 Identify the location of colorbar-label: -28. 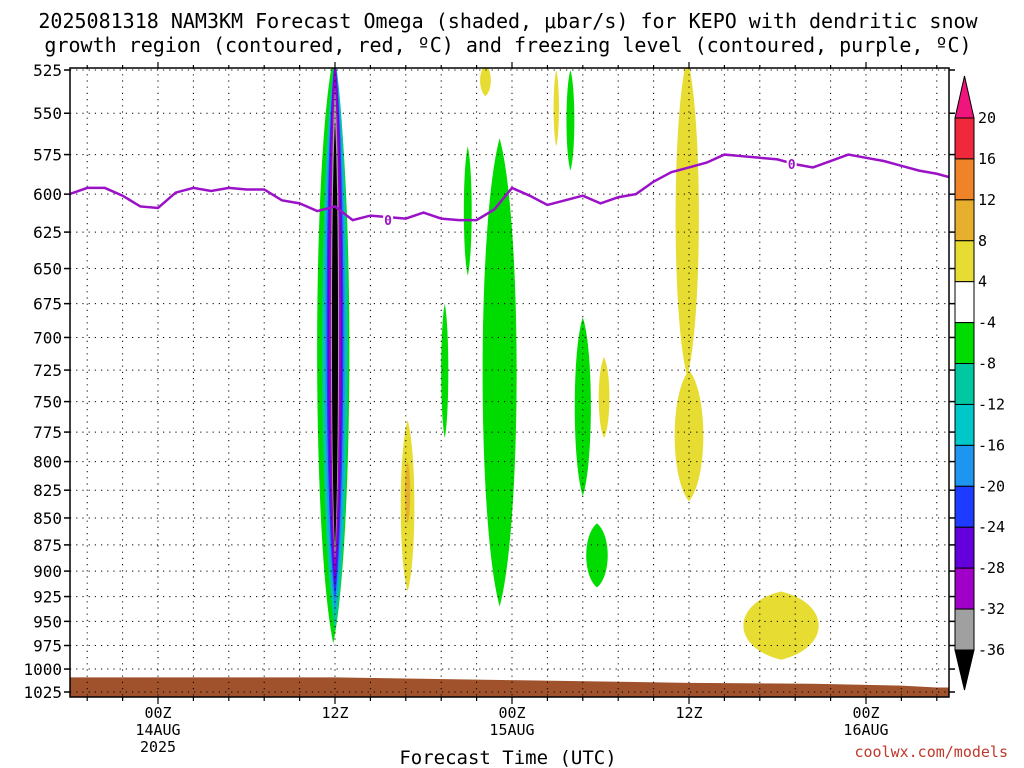
(991, 568).